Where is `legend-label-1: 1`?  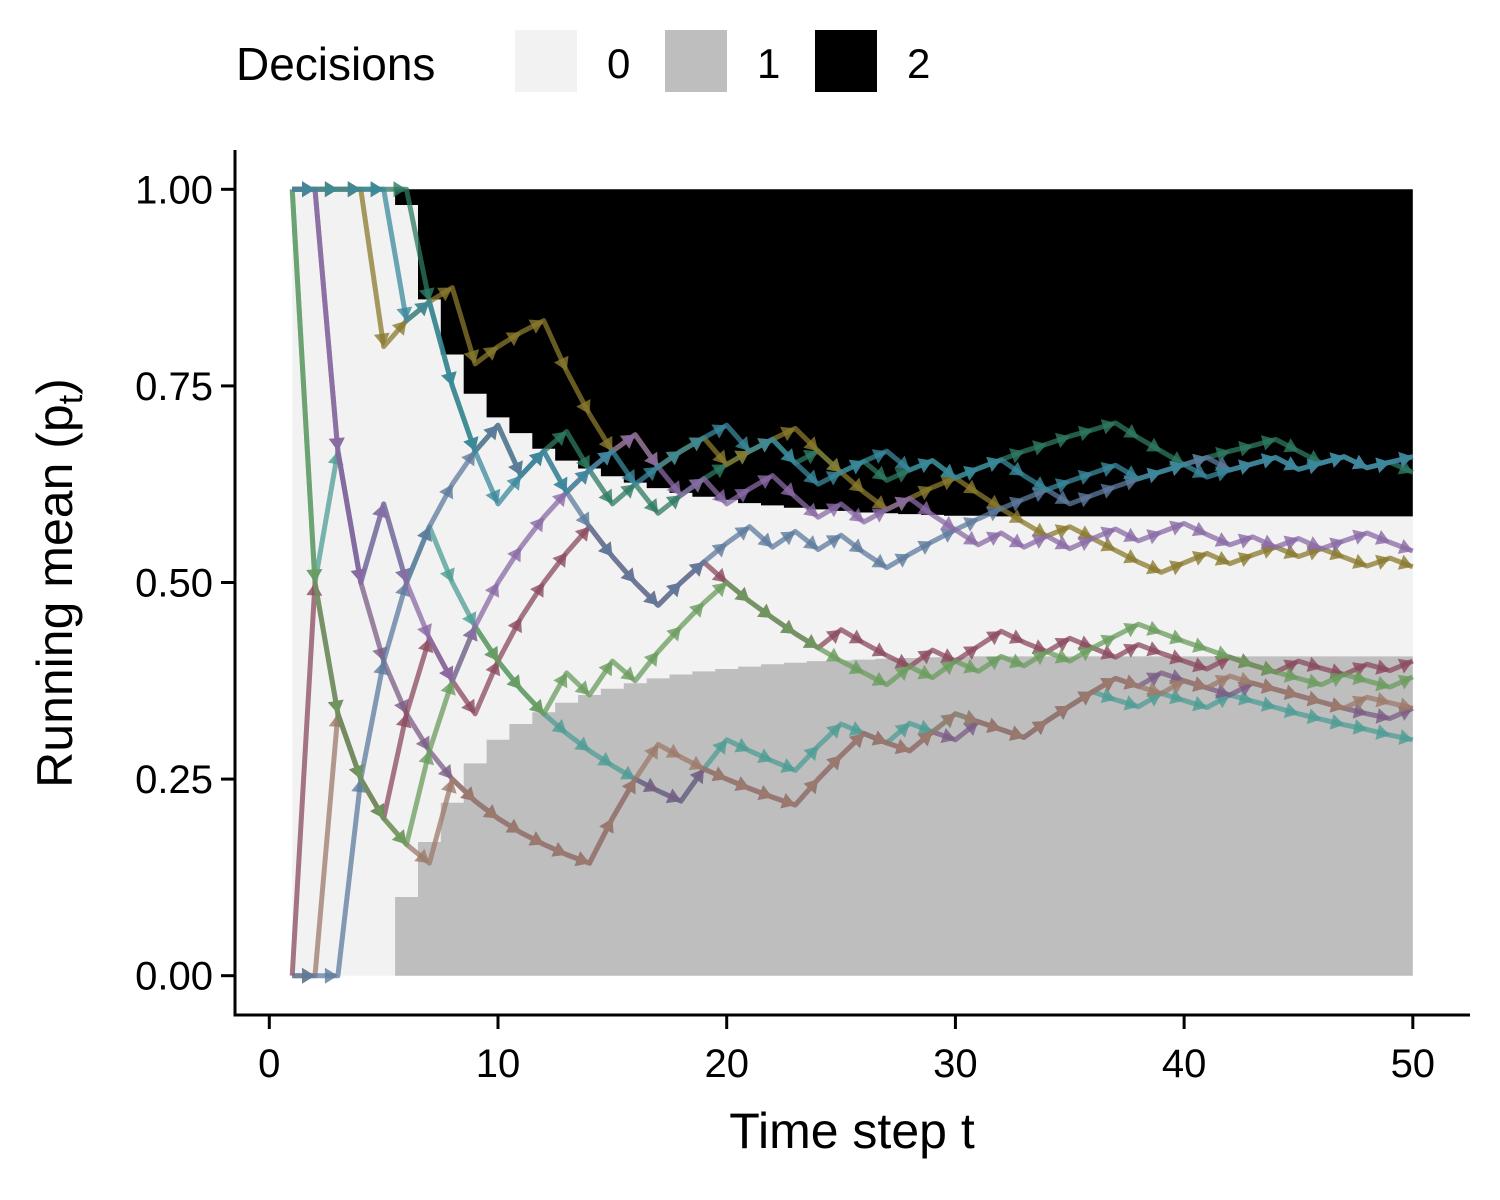 legend-label-1: 1 is located at coordinates (768, 63).